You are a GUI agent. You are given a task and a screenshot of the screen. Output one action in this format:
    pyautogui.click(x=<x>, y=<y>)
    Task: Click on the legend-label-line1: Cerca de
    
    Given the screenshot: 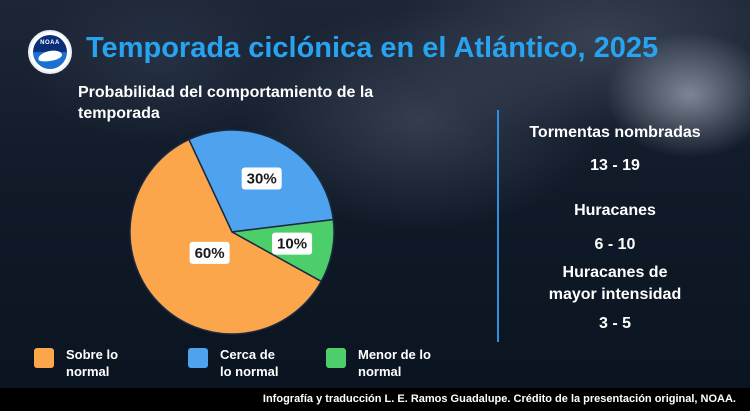 What is the action you would take?
    pyautogui.click(x=247, y=354)
    